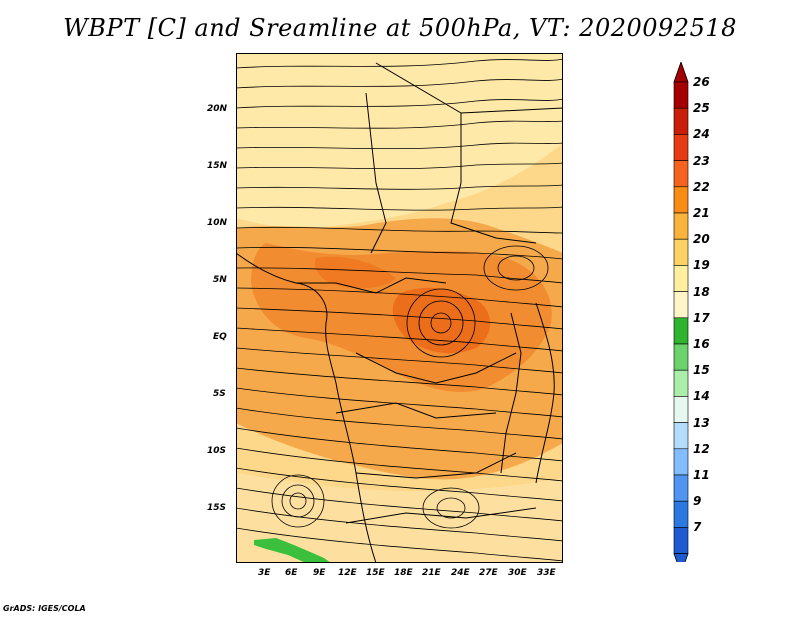 This screenshot has height=618, width=800. Describe the element at coordinates (546, 573) in the screenshot. I see `lon-label-33e: 33E` at that location.